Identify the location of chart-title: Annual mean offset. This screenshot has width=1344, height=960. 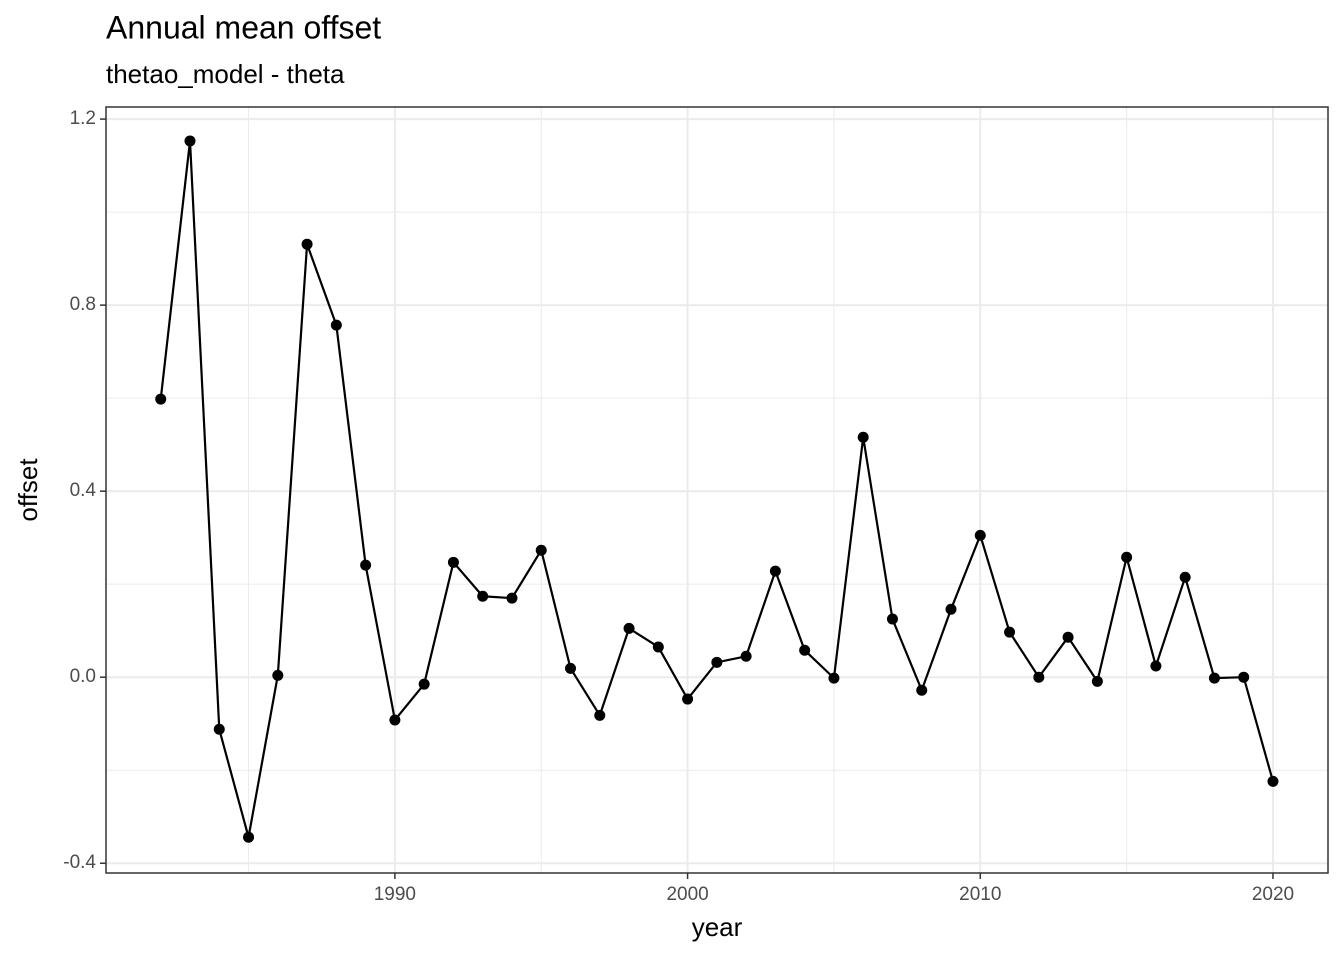
(243, 27).